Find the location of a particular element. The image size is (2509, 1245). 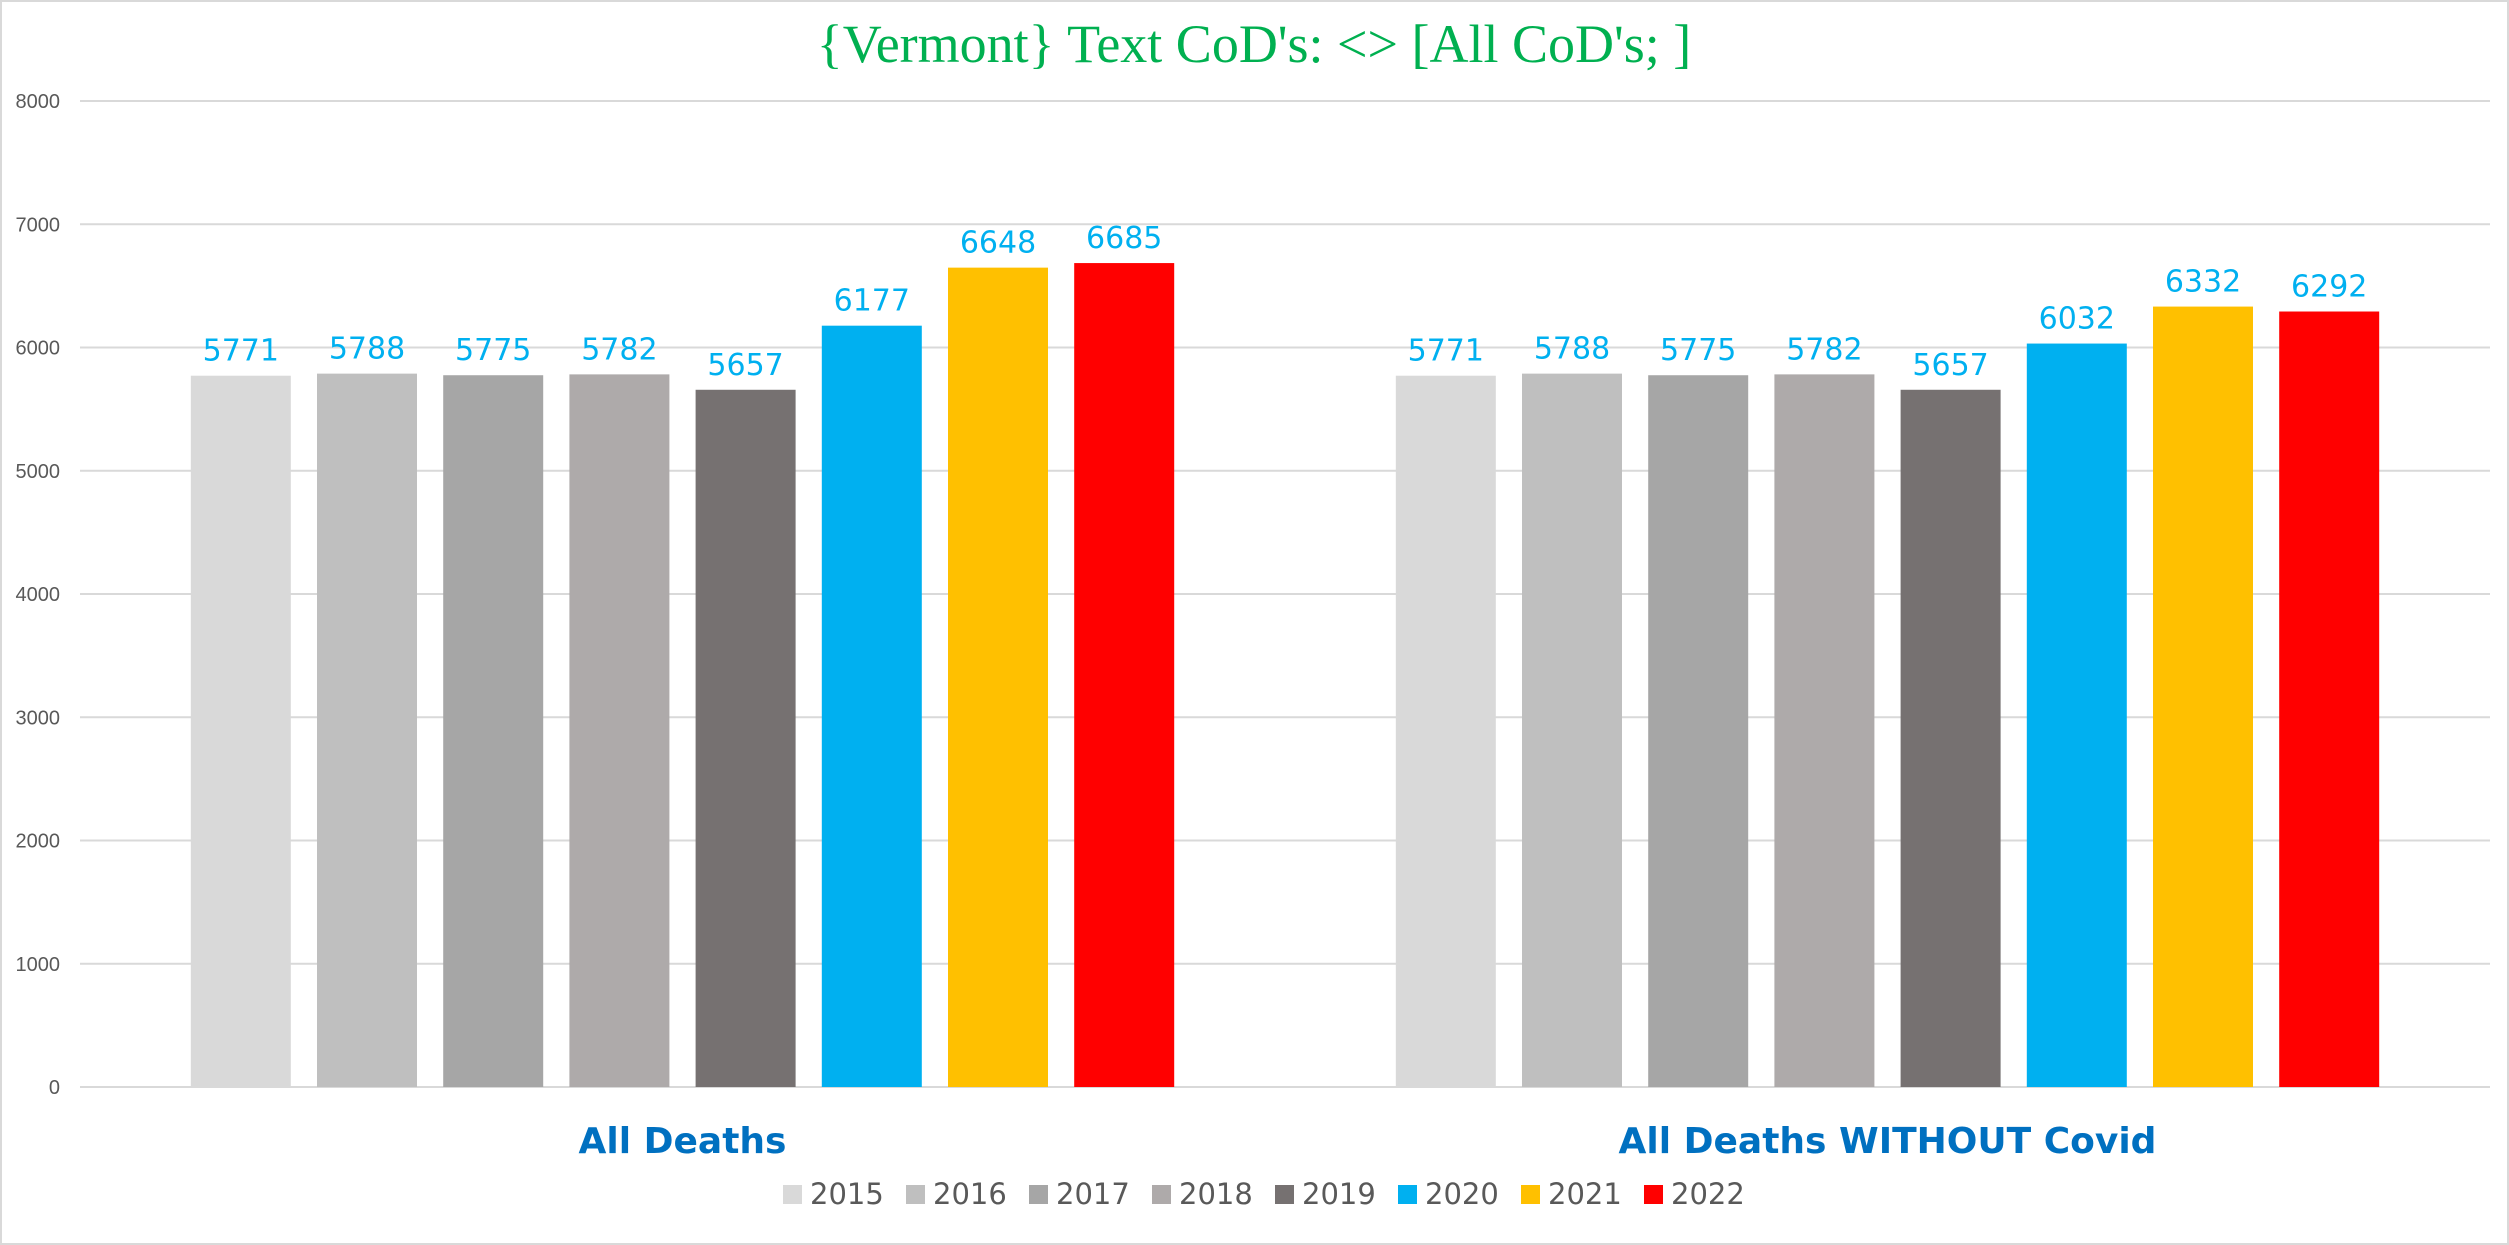

data-label-2022-2: 6292 is located at coordinates (2329, 287).